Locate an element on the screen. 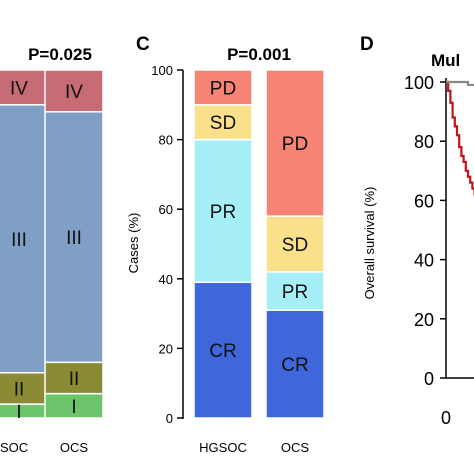 Image resolution: width=474 pixels, height=474 pixels. segment-label-ocs-cr: CR is located at coordinates (294, 365).